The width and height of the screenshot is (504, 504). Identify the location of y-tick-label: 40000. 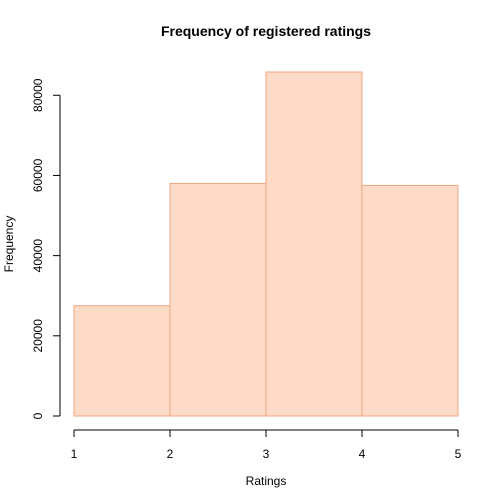
(38, 256).